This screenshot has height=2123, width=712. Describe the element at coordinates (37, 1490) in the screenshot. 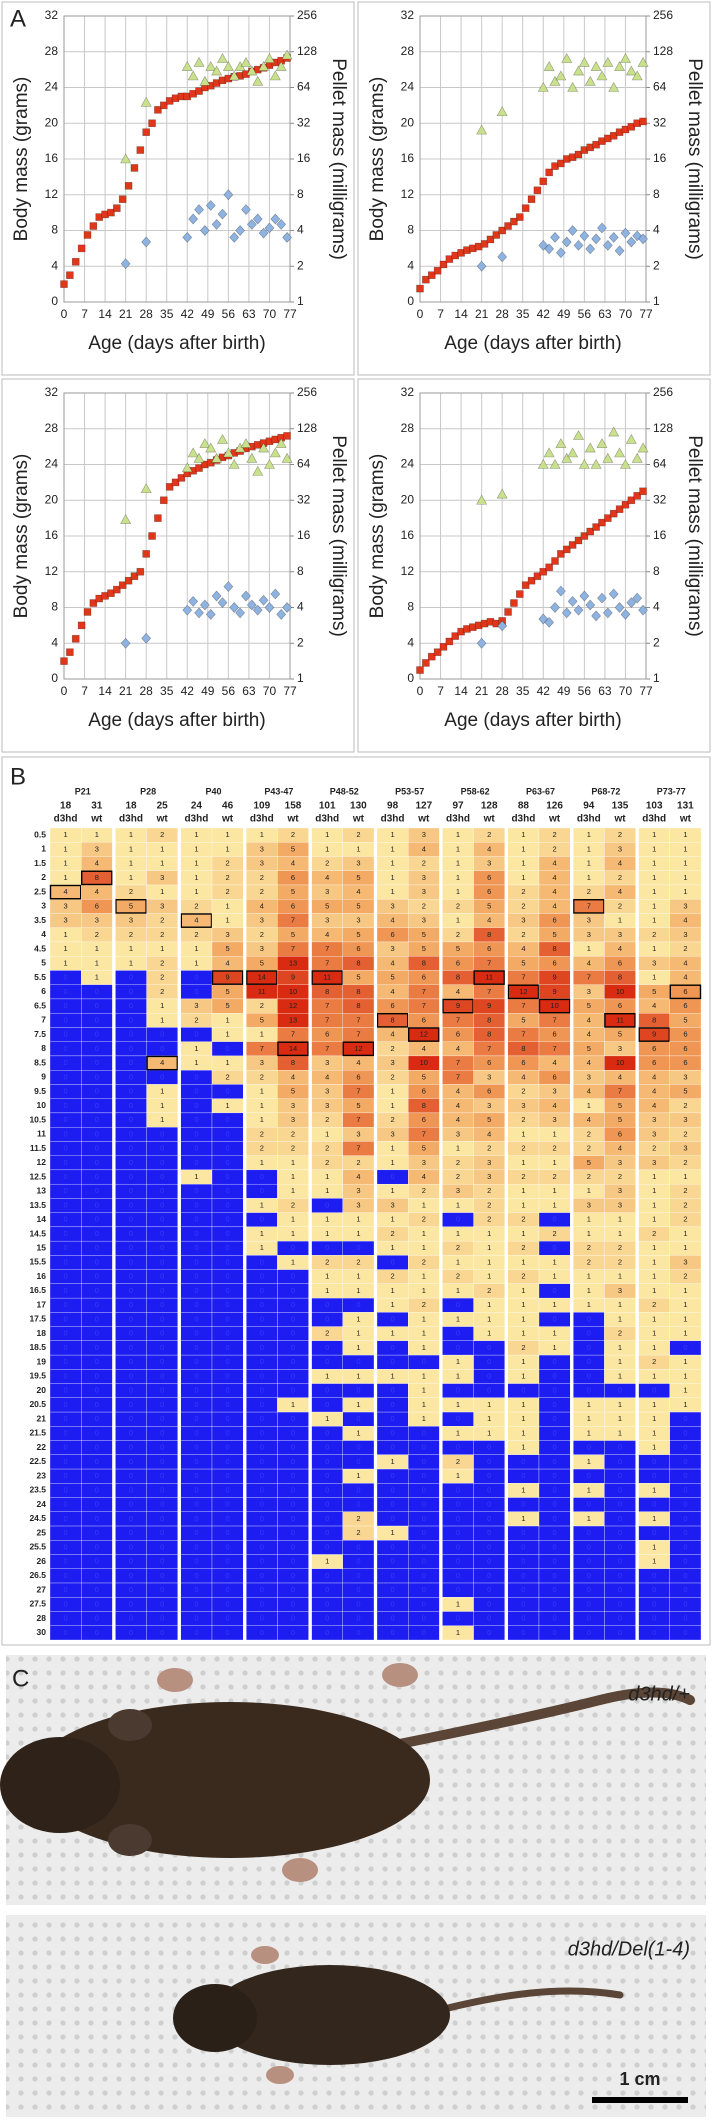

I see `row-label: 23.5` at that location.